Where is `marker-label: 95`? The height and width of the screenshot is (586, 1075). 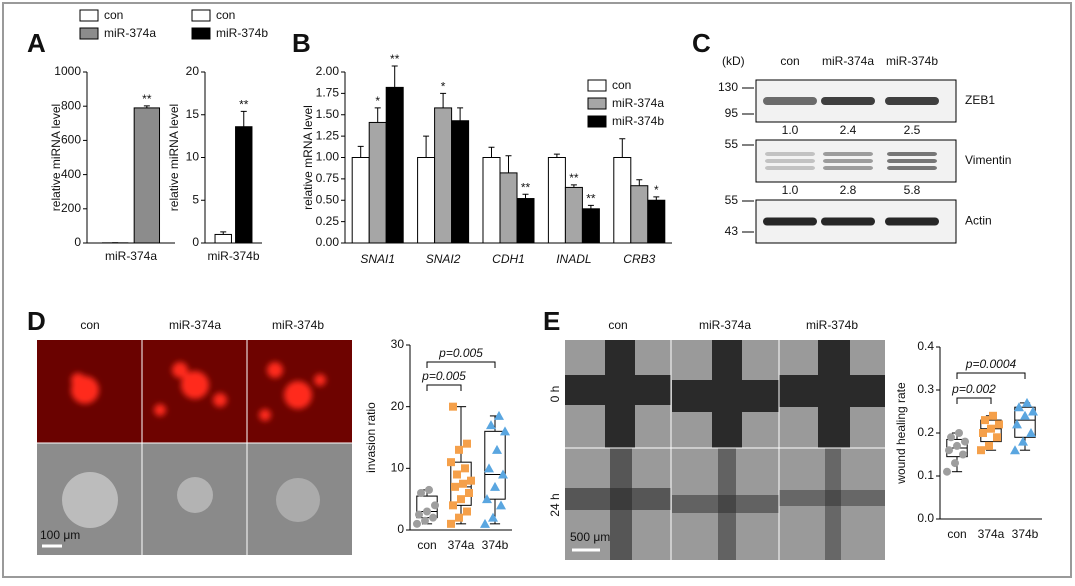
marker-label: 95 is located at coordinates (732, 113).